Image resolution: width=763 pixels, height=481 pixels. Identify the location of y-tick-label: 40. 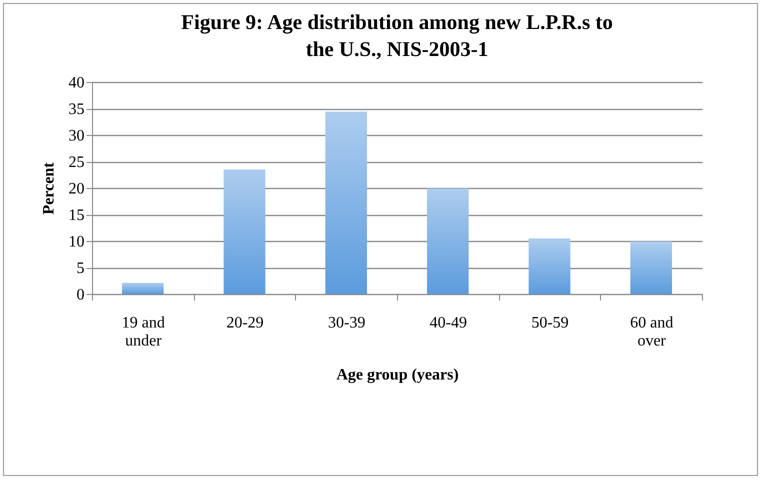
(76, 83).